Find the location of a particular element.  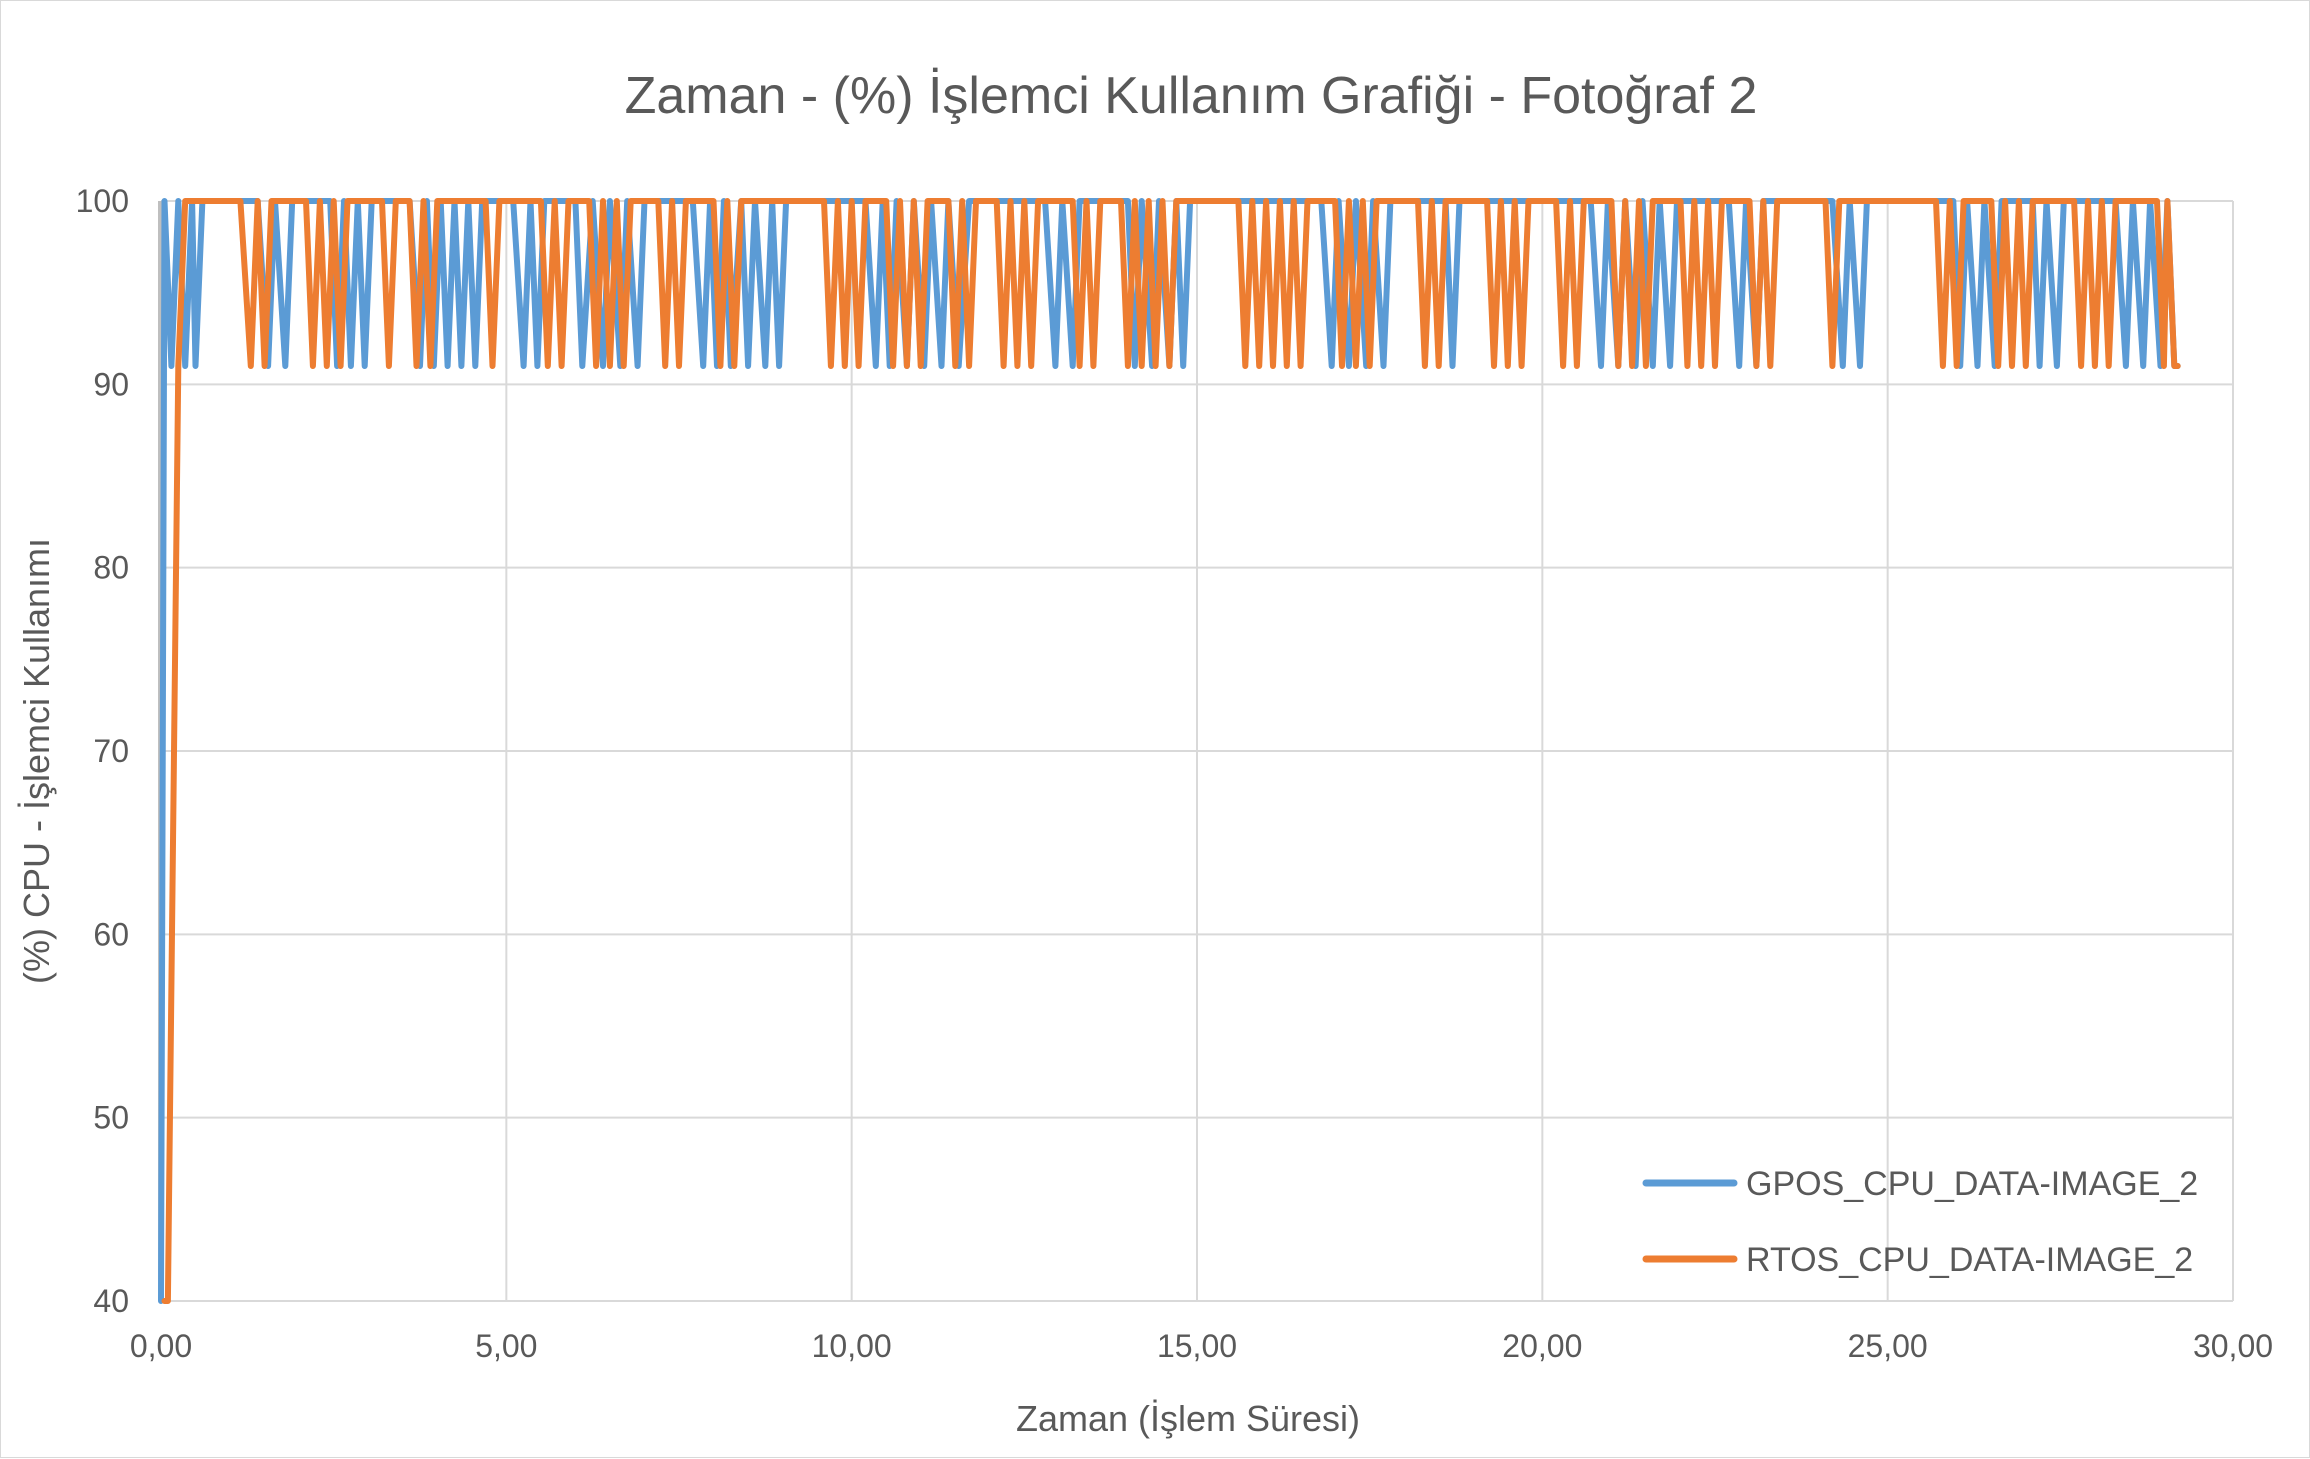

x-tick-label: 20,00 is located at coordinates (1542, 1346).